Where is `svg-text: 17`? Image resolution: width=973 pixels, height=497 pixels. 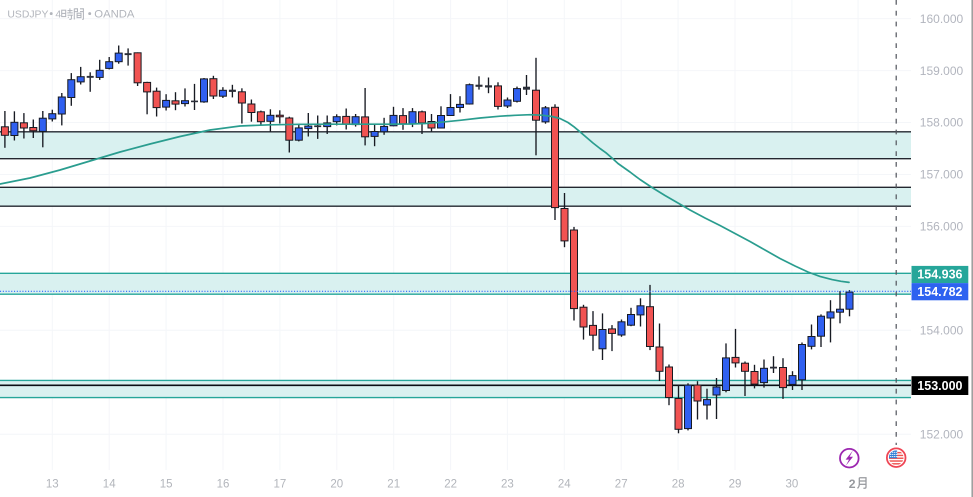 svg-text: 17 is located at coordinates (280, 485).